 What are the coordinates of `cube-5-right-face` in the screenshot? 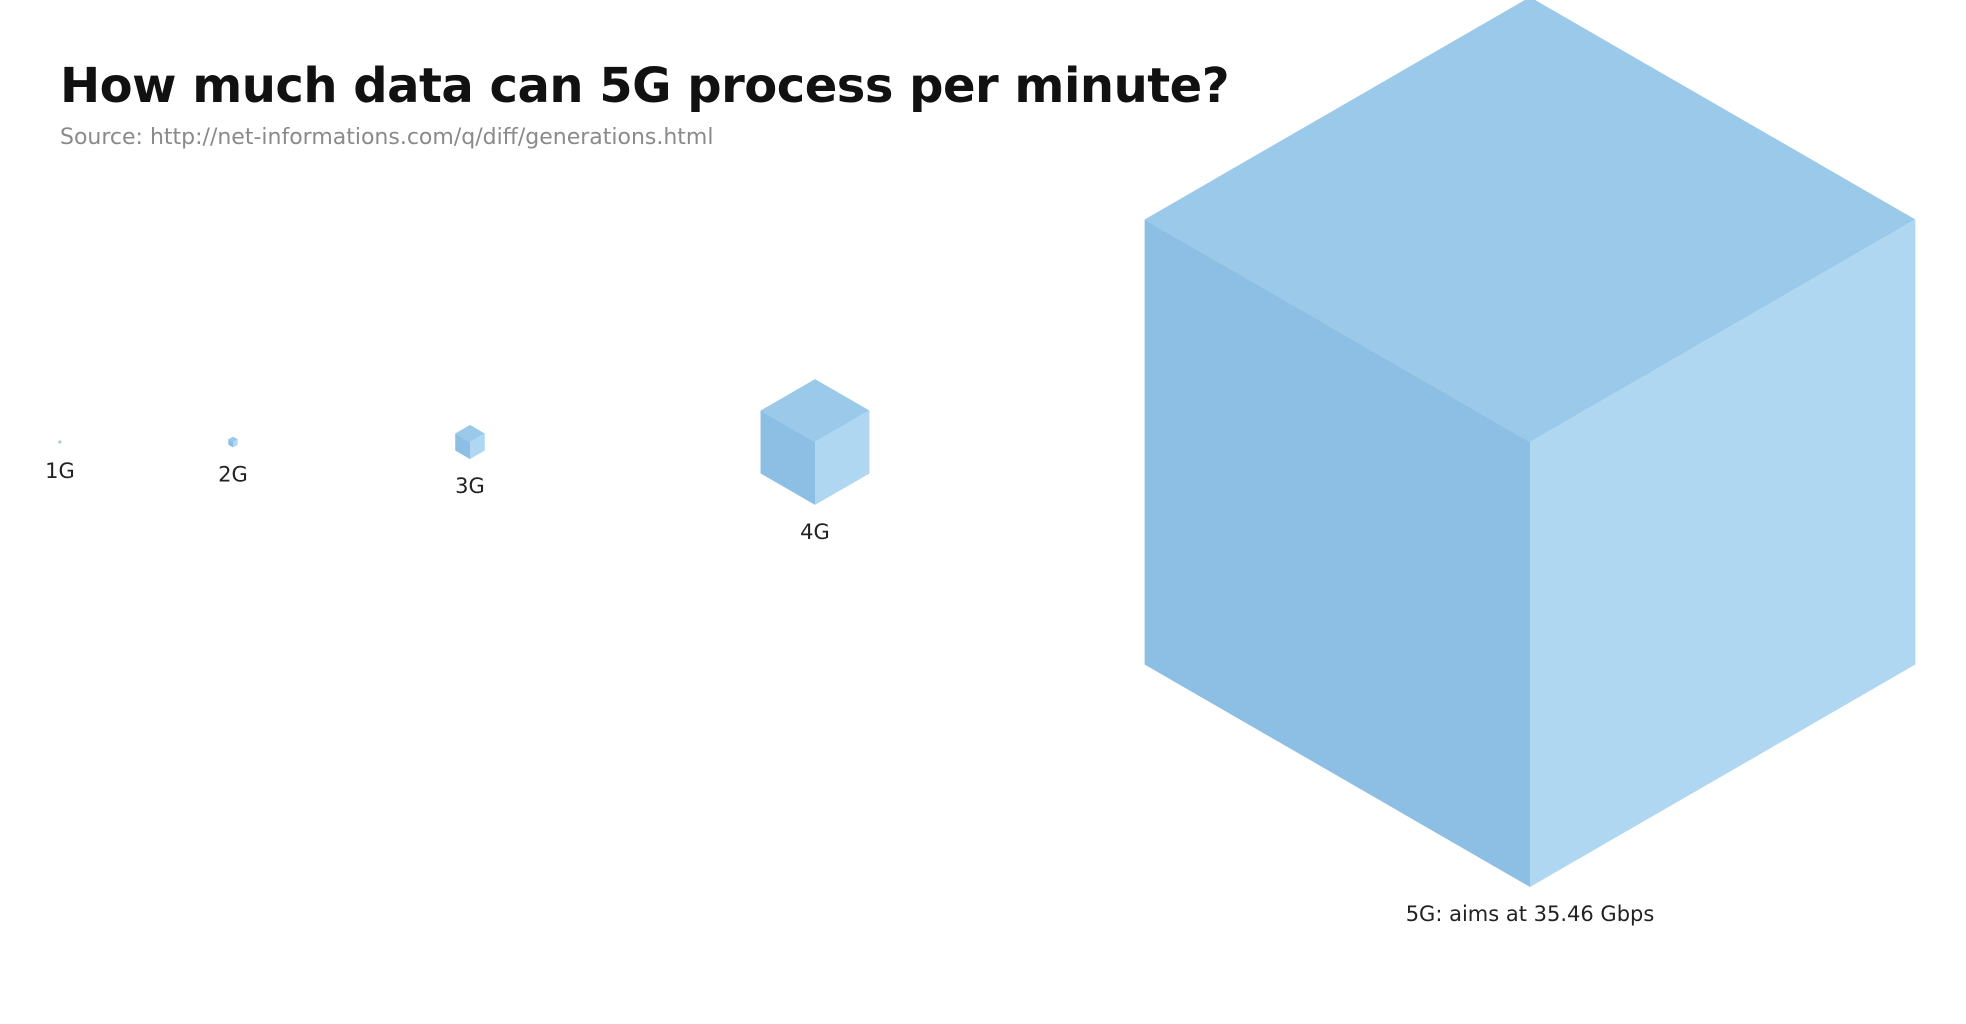 It's located at (1723, 553).